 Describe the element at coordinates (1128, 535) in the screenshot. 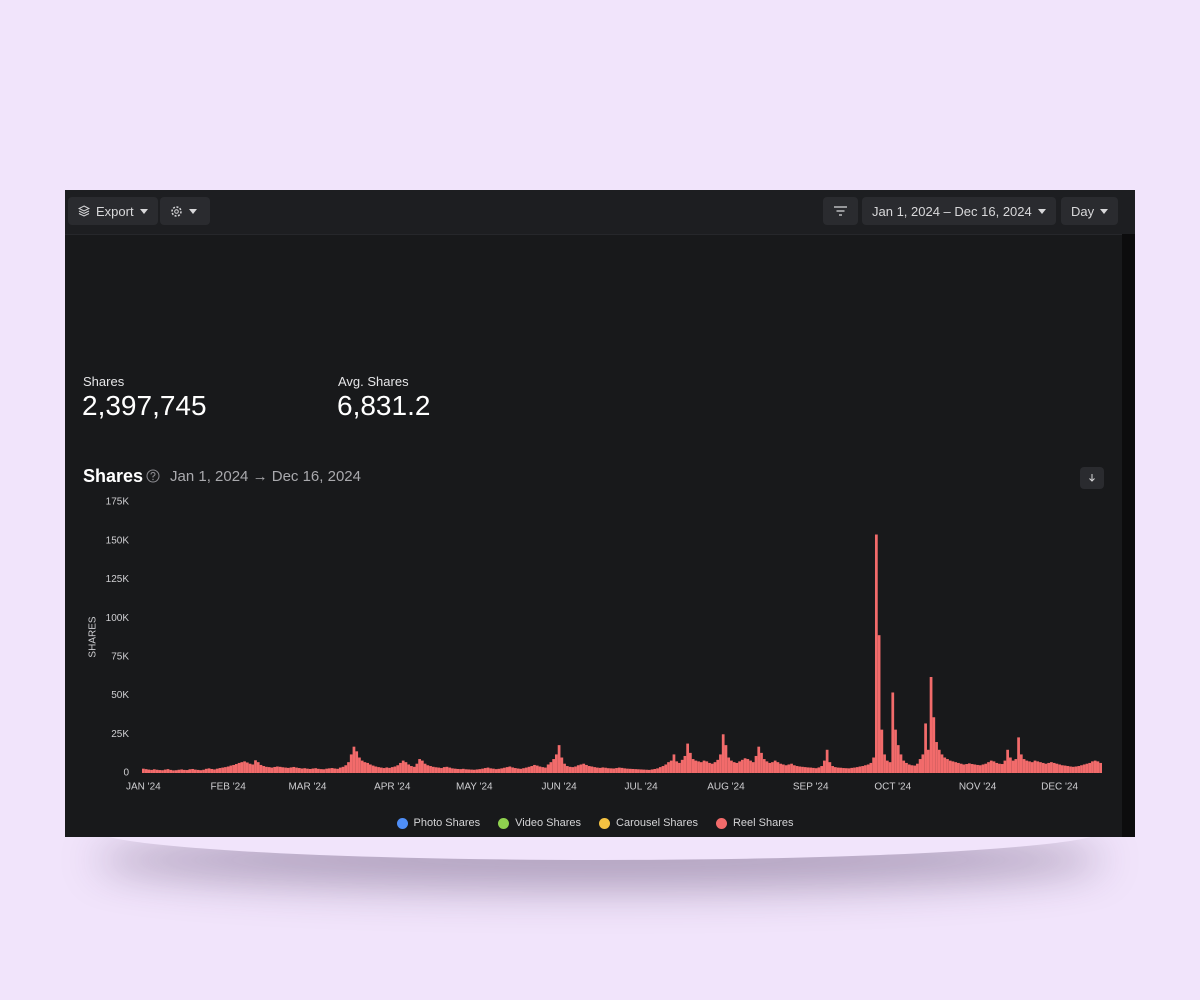

I see `scrollbar` at that location.